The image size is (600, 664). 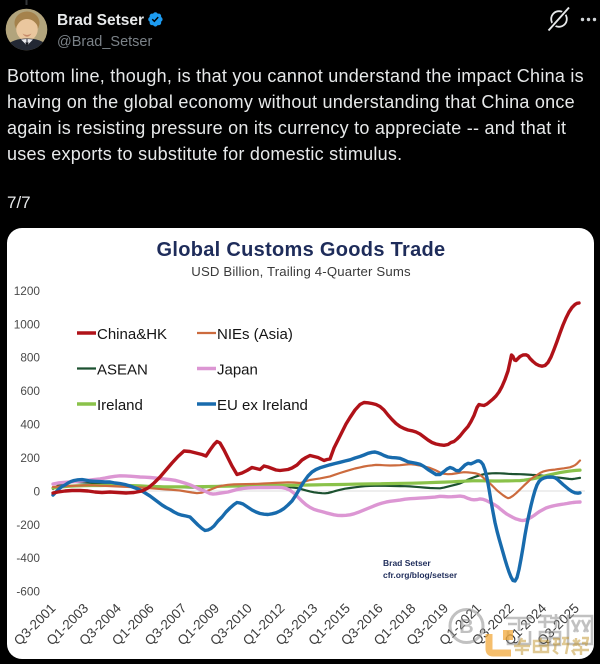 I want to click on svg-text: -200, so click(x=28, y=525).